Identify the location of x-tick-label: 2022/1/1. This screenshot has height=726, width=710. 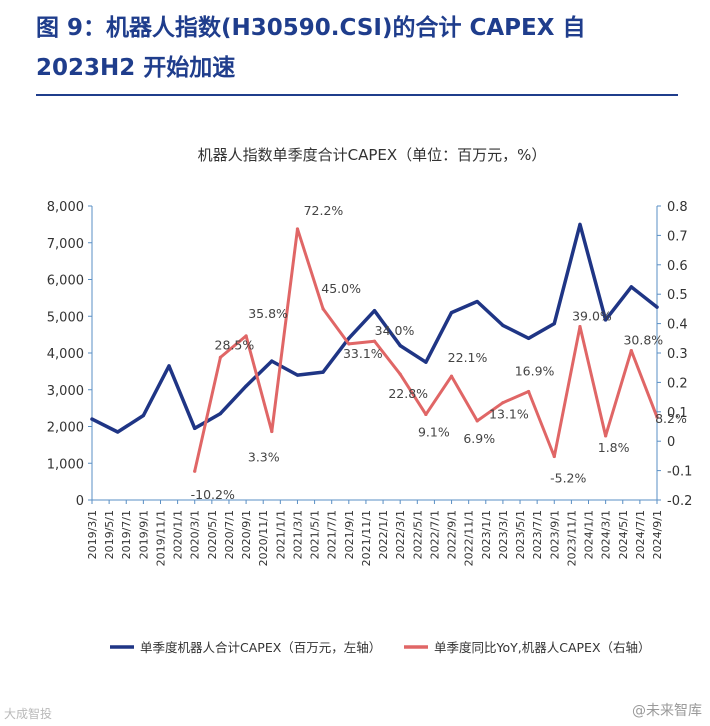
(383, 534).